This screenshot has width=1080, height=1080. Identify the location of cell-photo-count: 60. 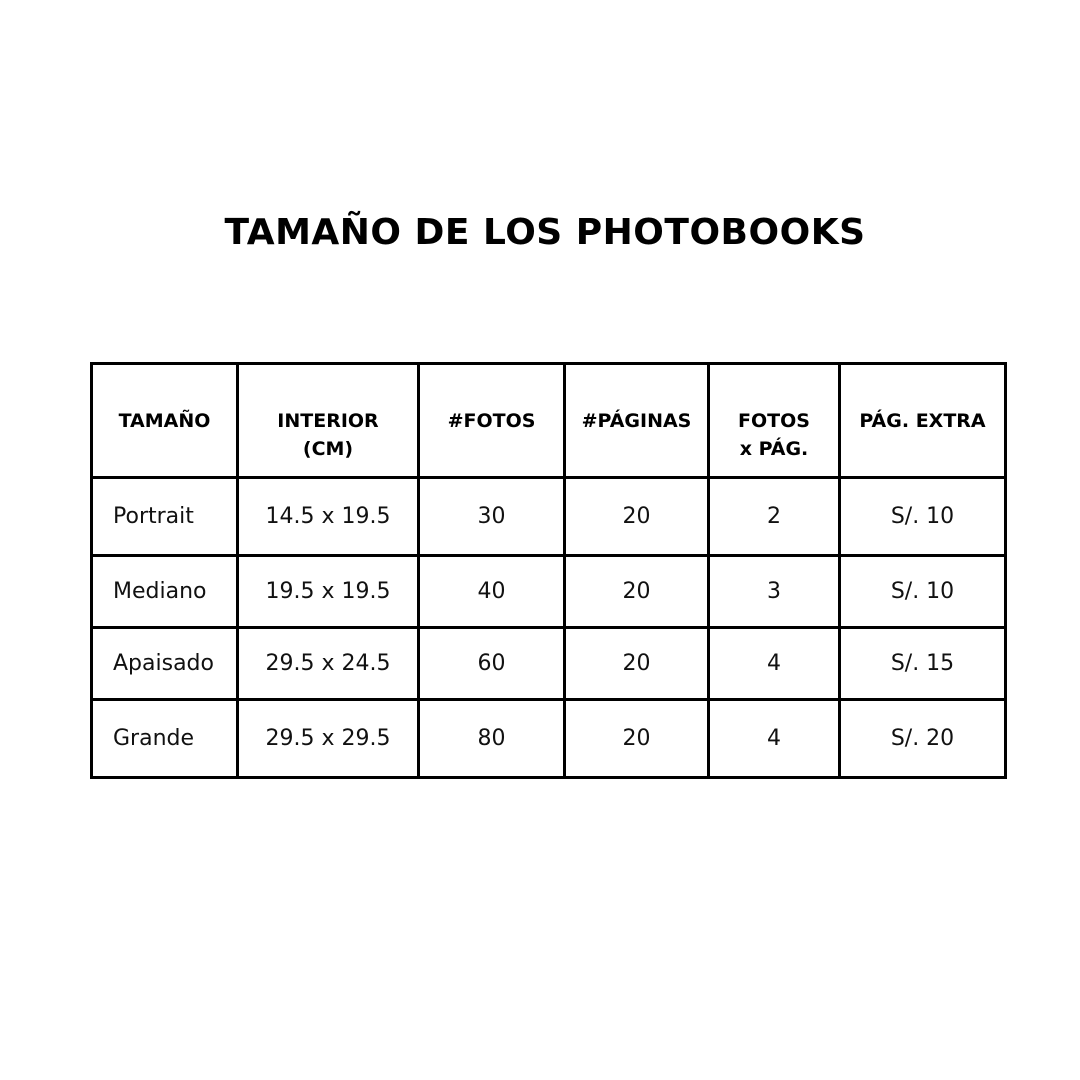
(491, 663).